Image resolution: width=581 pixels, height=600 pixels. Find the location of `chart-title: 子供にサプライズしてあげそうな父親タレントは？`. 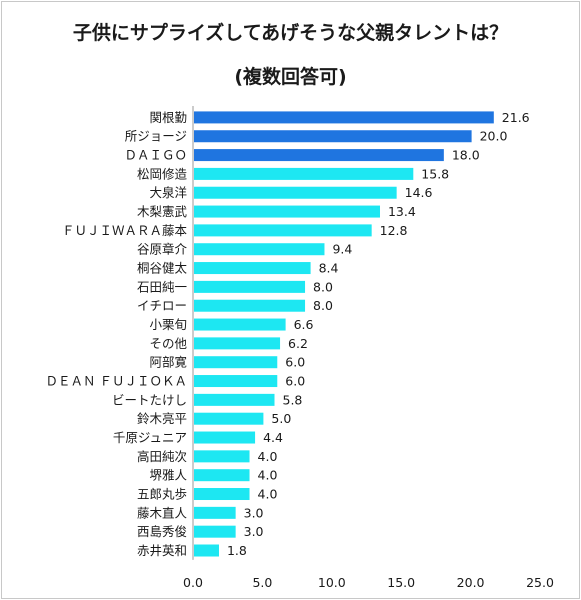

chart-title: 子供にサプライズしてあげそうな父親タレントは？ is located at coordinates (290, 33).